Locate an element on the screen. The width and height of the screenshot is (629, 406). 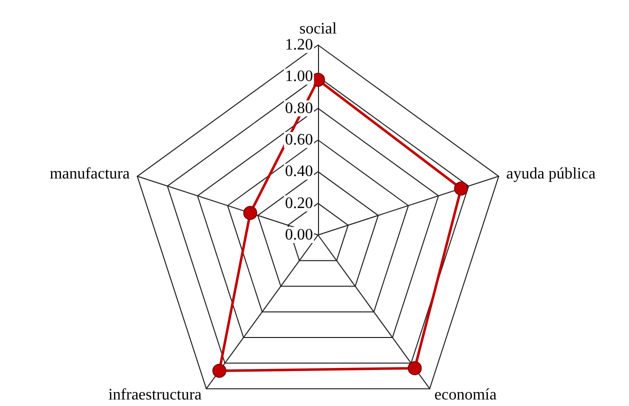
spoke-label: ayuda pública is located at coordinates (551, 173).